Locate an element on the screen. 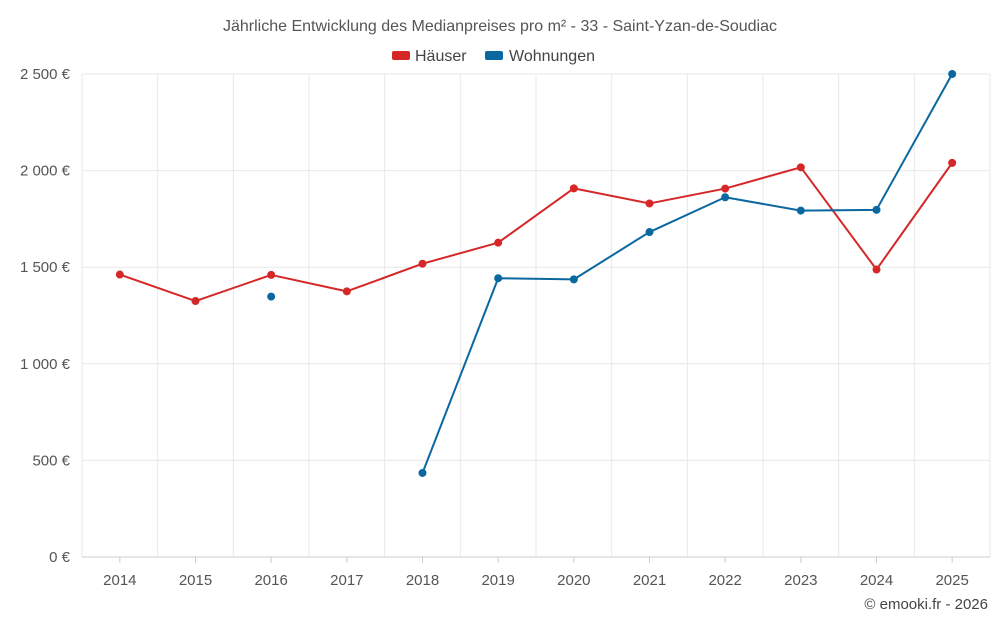 The width and height of the screenshot is (1000, 625). y-tick-label: 500 € is located at coordinates (51, 460).